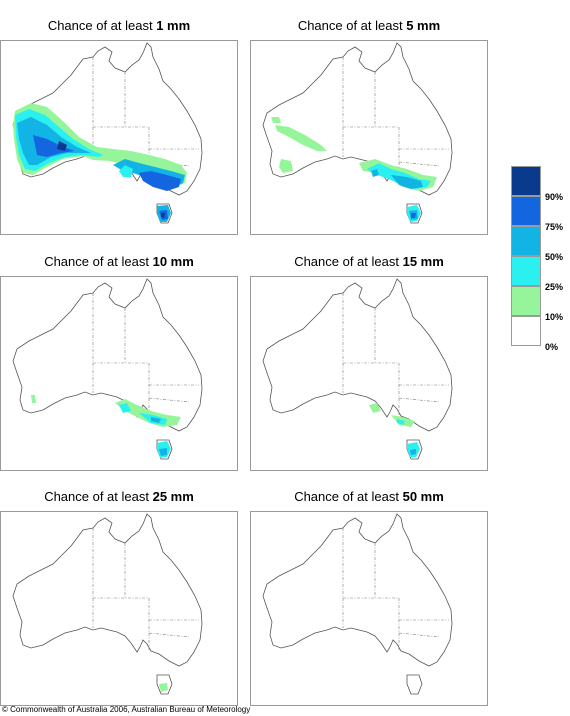  What do you see at coordinates (119, 25) in the screenshot?
I see `panel-title: Chance of at least 1 mm` at bounding box center [119, 25].